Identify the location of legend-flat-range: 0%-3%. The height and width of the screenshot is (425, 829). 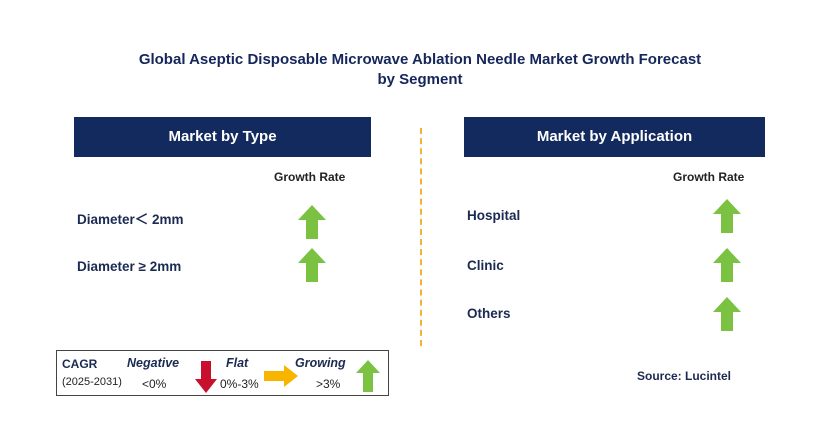
(239, 384).